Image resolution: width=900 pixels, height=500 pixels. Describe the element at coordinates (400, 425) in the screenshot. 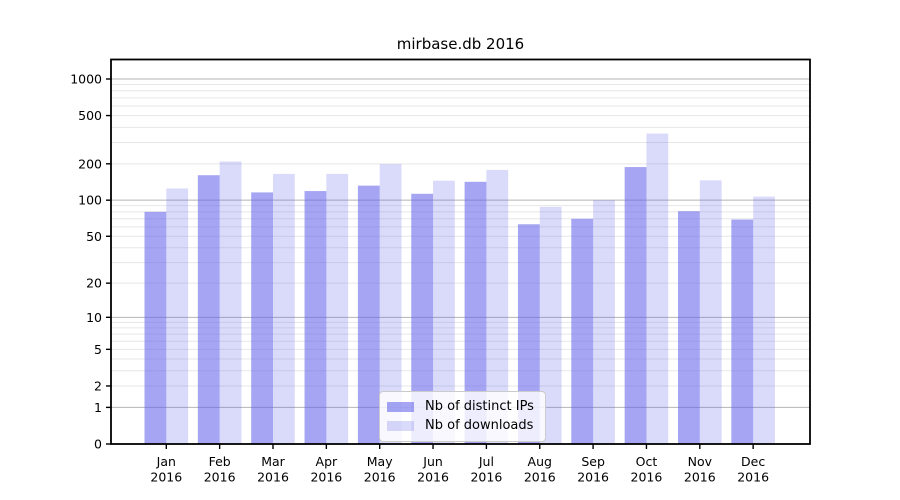

I see `legend-swatch-downloads` at that location.